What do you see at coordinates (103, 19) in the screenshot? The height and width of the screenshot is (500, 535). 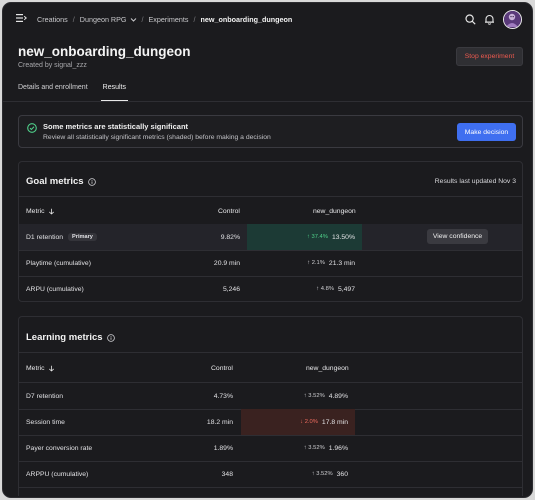 I see `breadcrumb-game: Dungeon RPG` at bounding box center [103, 19].